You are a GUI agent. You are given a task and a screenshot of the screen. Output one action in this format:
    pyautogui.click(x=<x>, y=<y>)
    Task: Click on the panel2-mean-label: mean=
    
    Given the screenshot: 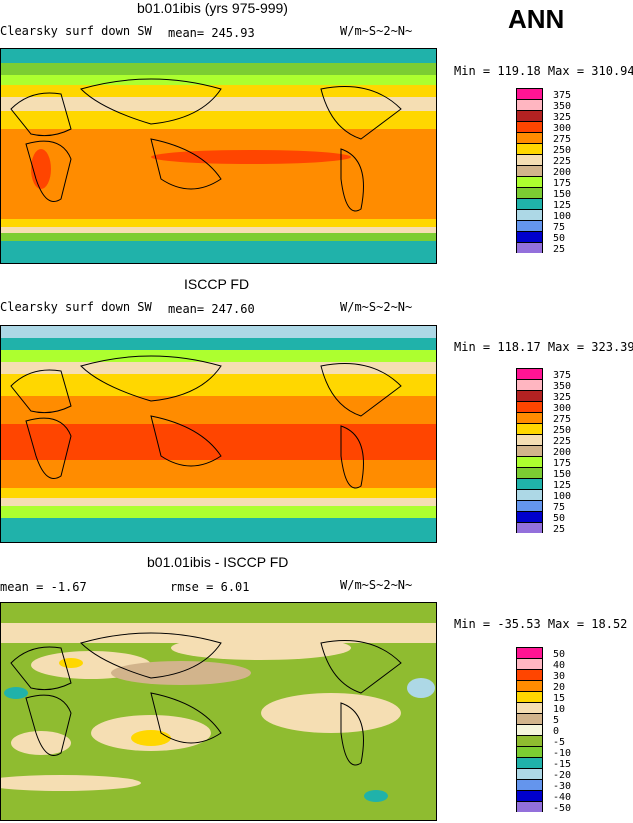 What is the action you would take?
    pyautogui.click(x=186, y=309)
    